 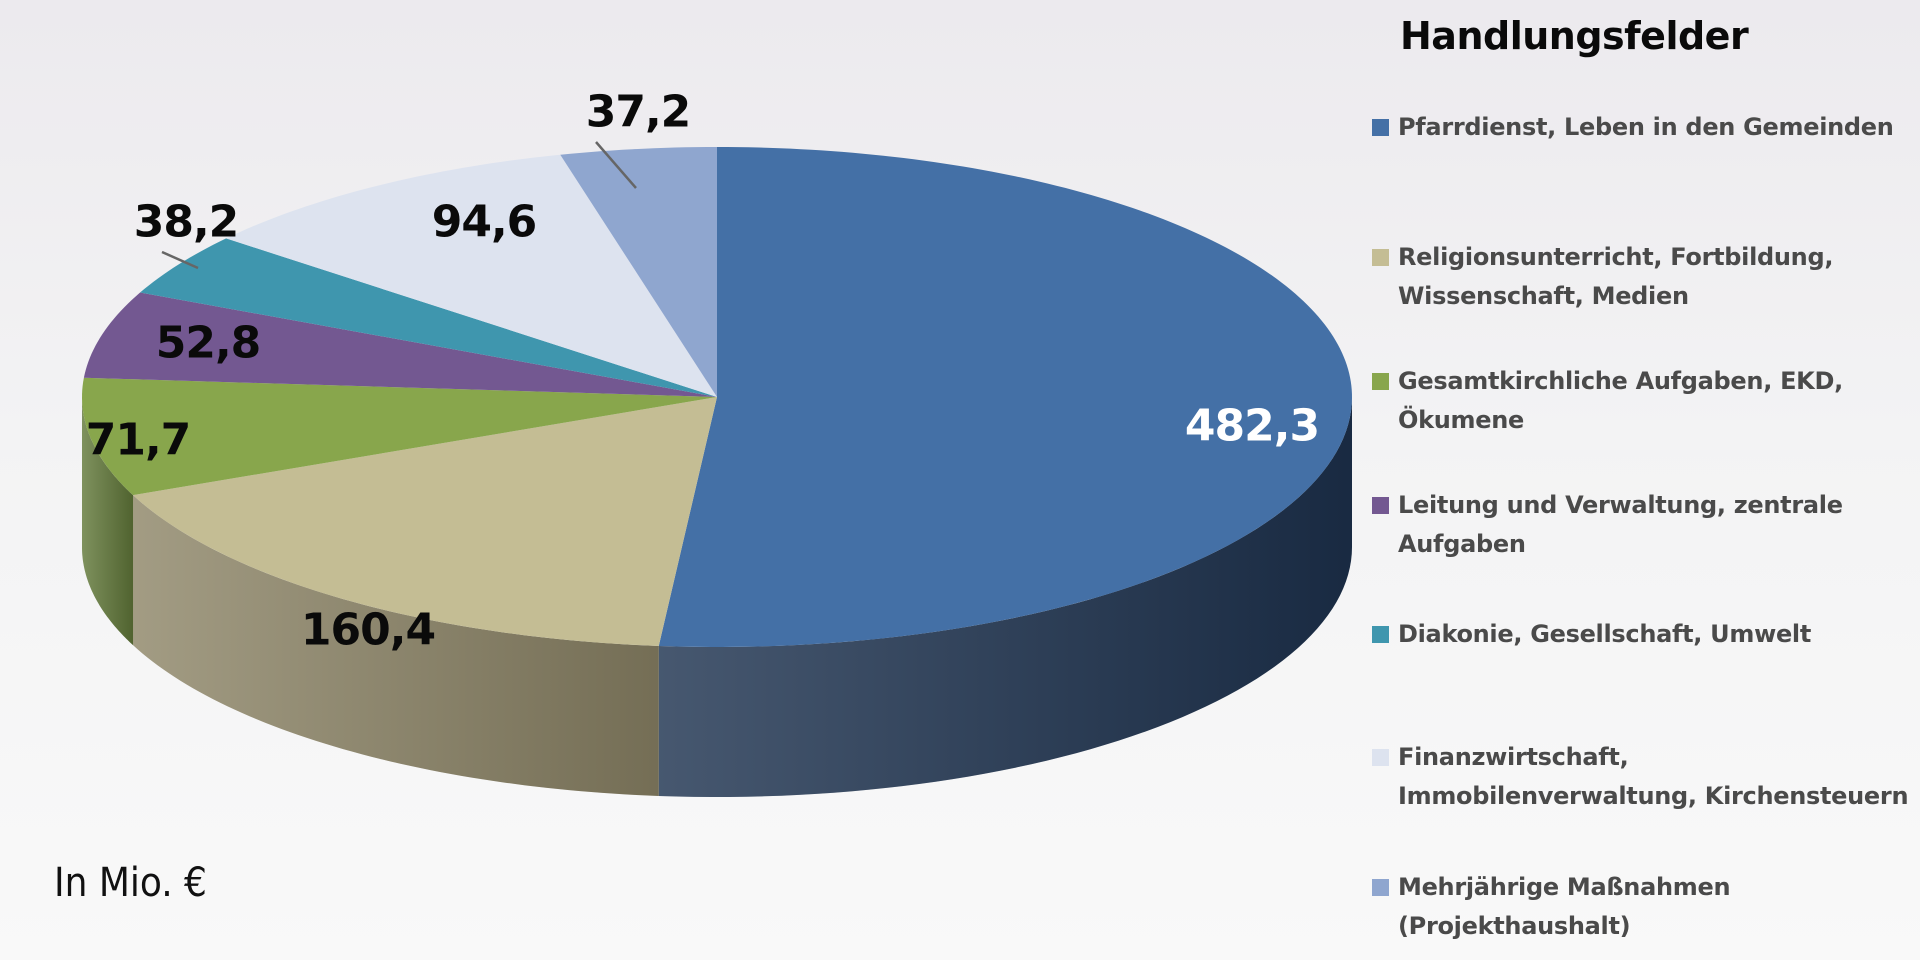 What do you see at coordinates (1543, 296) in the screenshot?
I see `legend-label-line: Wissenschaft, Medien` at bounding box center [1543, 296].